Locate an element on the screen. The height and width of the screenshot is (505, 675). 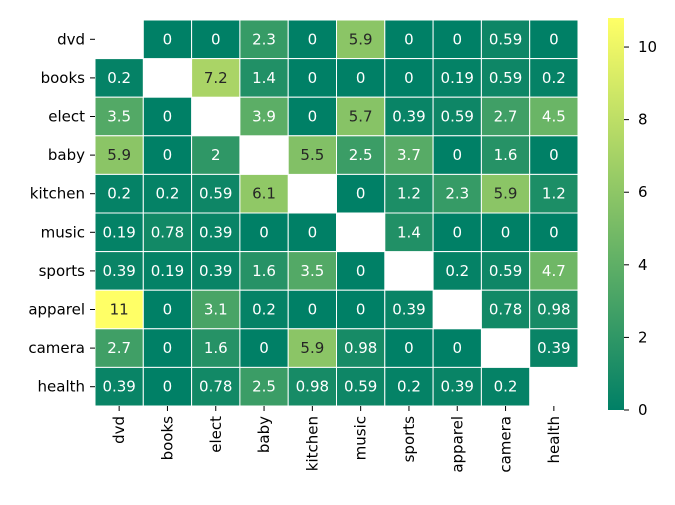
colorbar-tick-label: 4 is located at coordinates (643, 265).